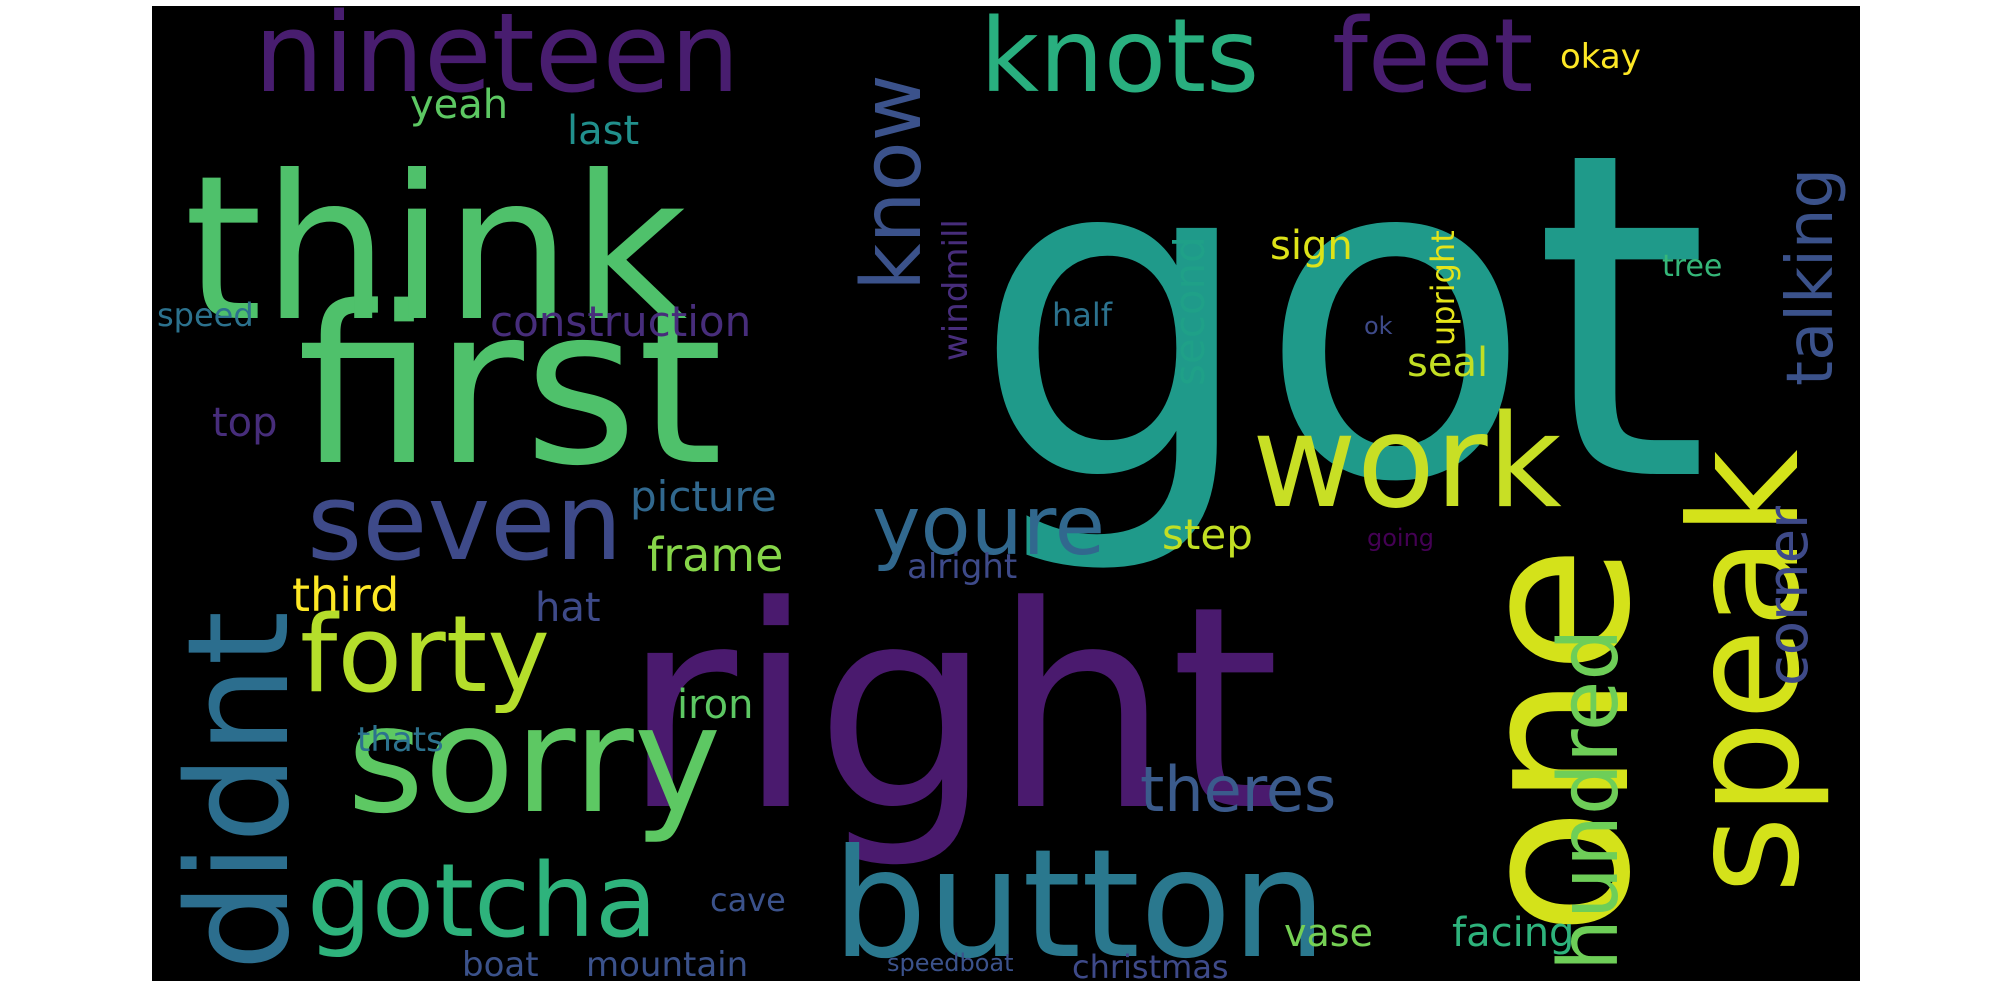 This screenshot has width=2000, height=1000. Describe the element at coordinates (568, 608) in the screenshot. I see `word-hat: hat` at that location.